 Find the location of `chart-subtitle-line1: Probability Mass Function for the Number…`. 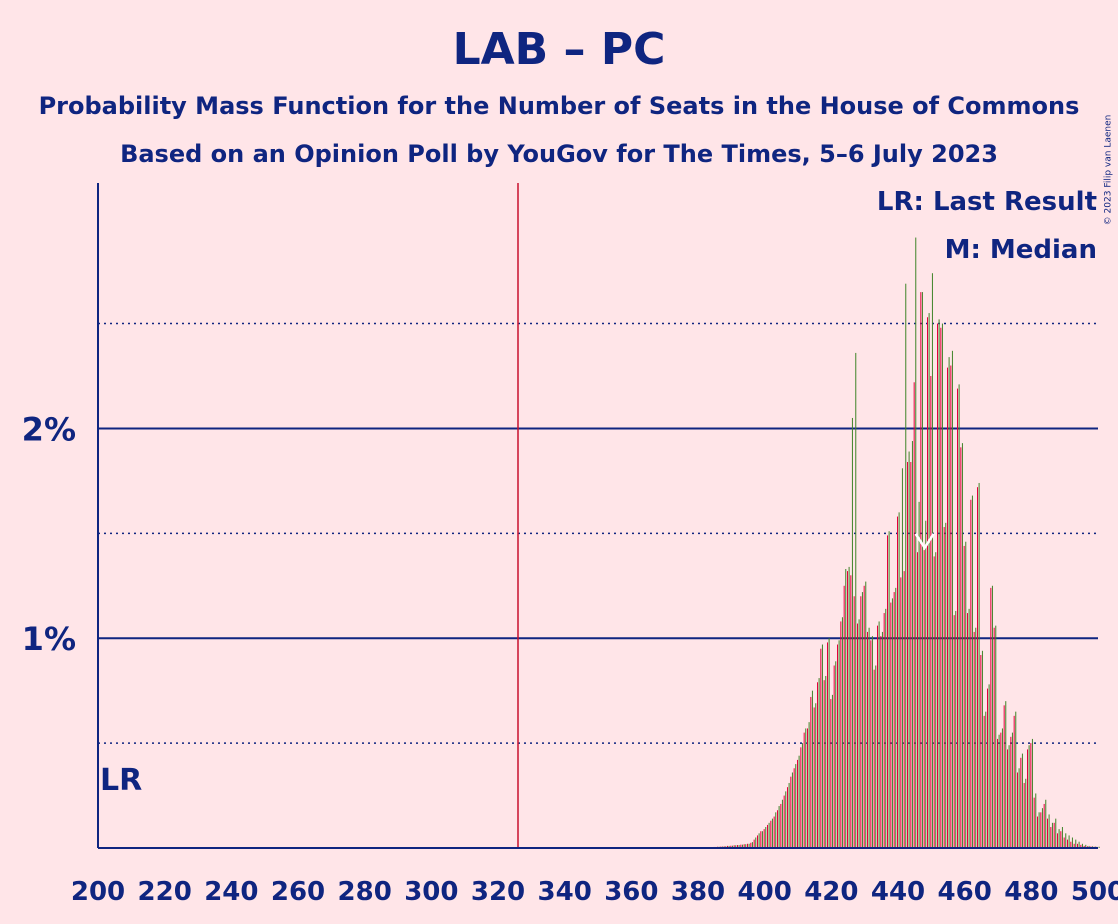

chart-subtitle-line1: Probability Mass Function for the Number… is located at coordinates (559, 106).